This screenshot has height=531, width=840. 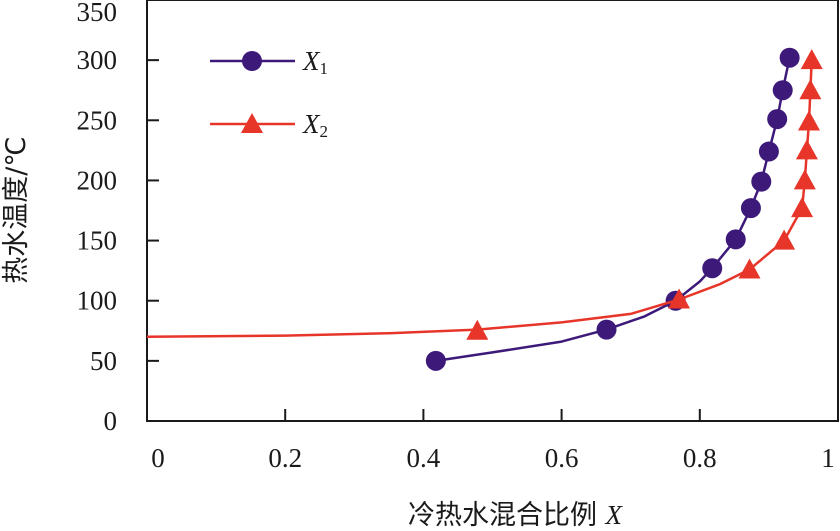 What do you see at coordinates (562, 458) in the screenshot?
I see `x-tick-label: 0.6` at bounding box center [562, 458].